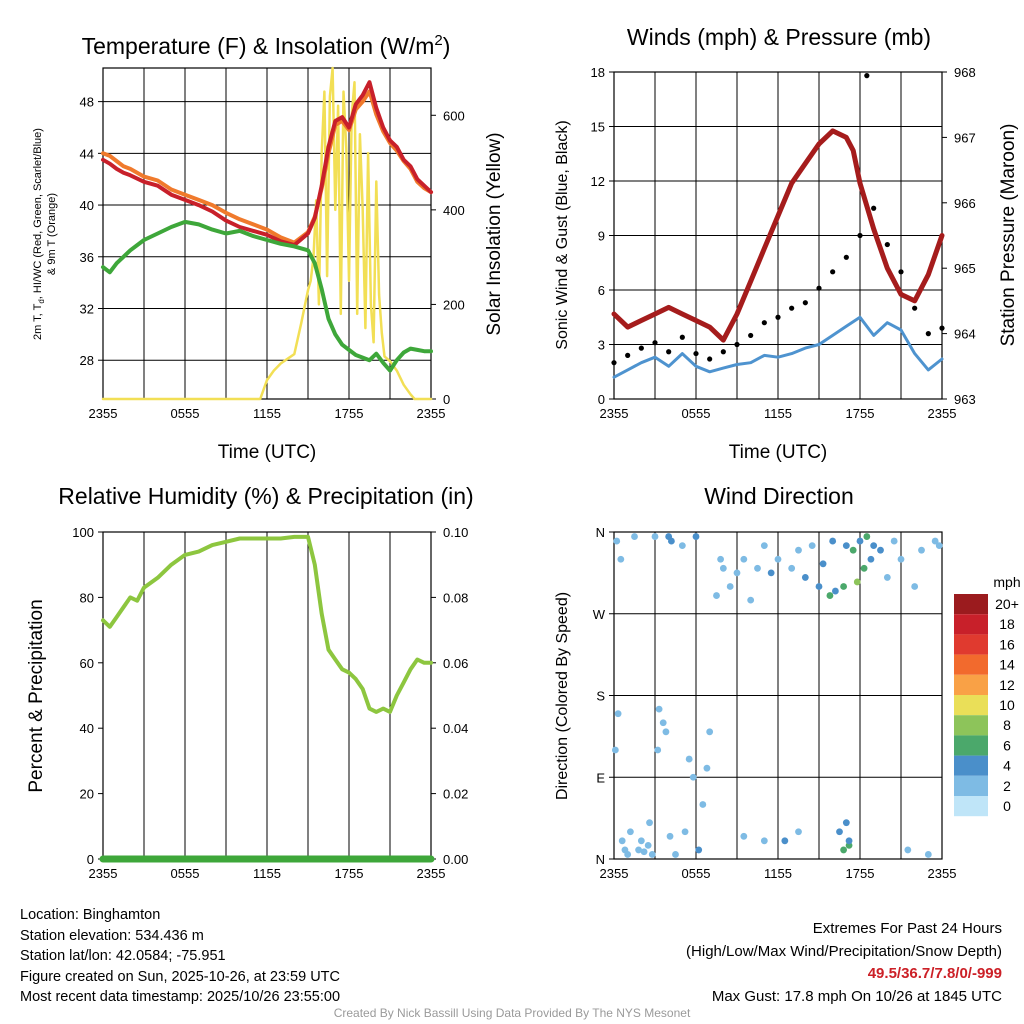 This screenshot has width=1024, height=1024. Describe the element at coordinates (601, 290) in the screenshot. I see `y-tick-label: 6` at that location.